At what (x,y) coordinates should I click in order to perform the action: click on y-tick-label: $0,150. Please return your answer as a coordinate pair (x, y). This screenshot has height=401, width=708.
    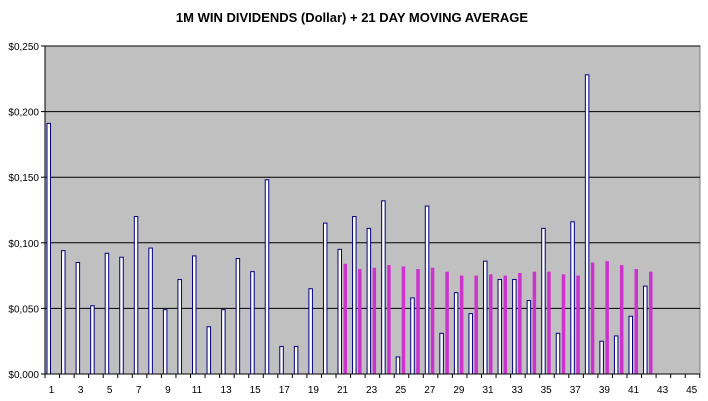
    Looking at the image, I should click on (23, 178).